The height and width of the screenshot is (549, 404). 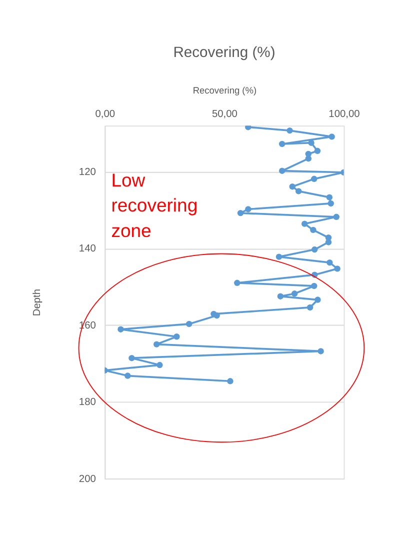 What do you see at coordinates (224, 91) in the screenshot?
I see `x-axis-title: Recovering (%)` at bounding box center [224, 91].